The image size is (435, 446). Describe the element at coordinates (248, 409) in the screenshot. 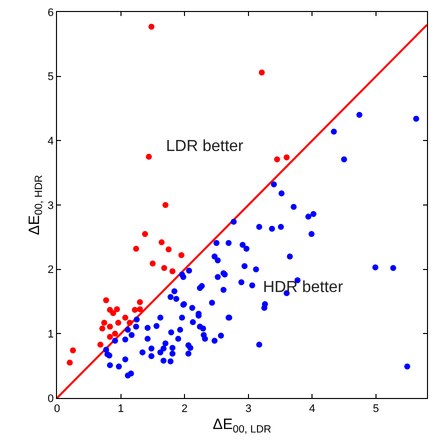

I see `x-tick-label: 3` at that location.